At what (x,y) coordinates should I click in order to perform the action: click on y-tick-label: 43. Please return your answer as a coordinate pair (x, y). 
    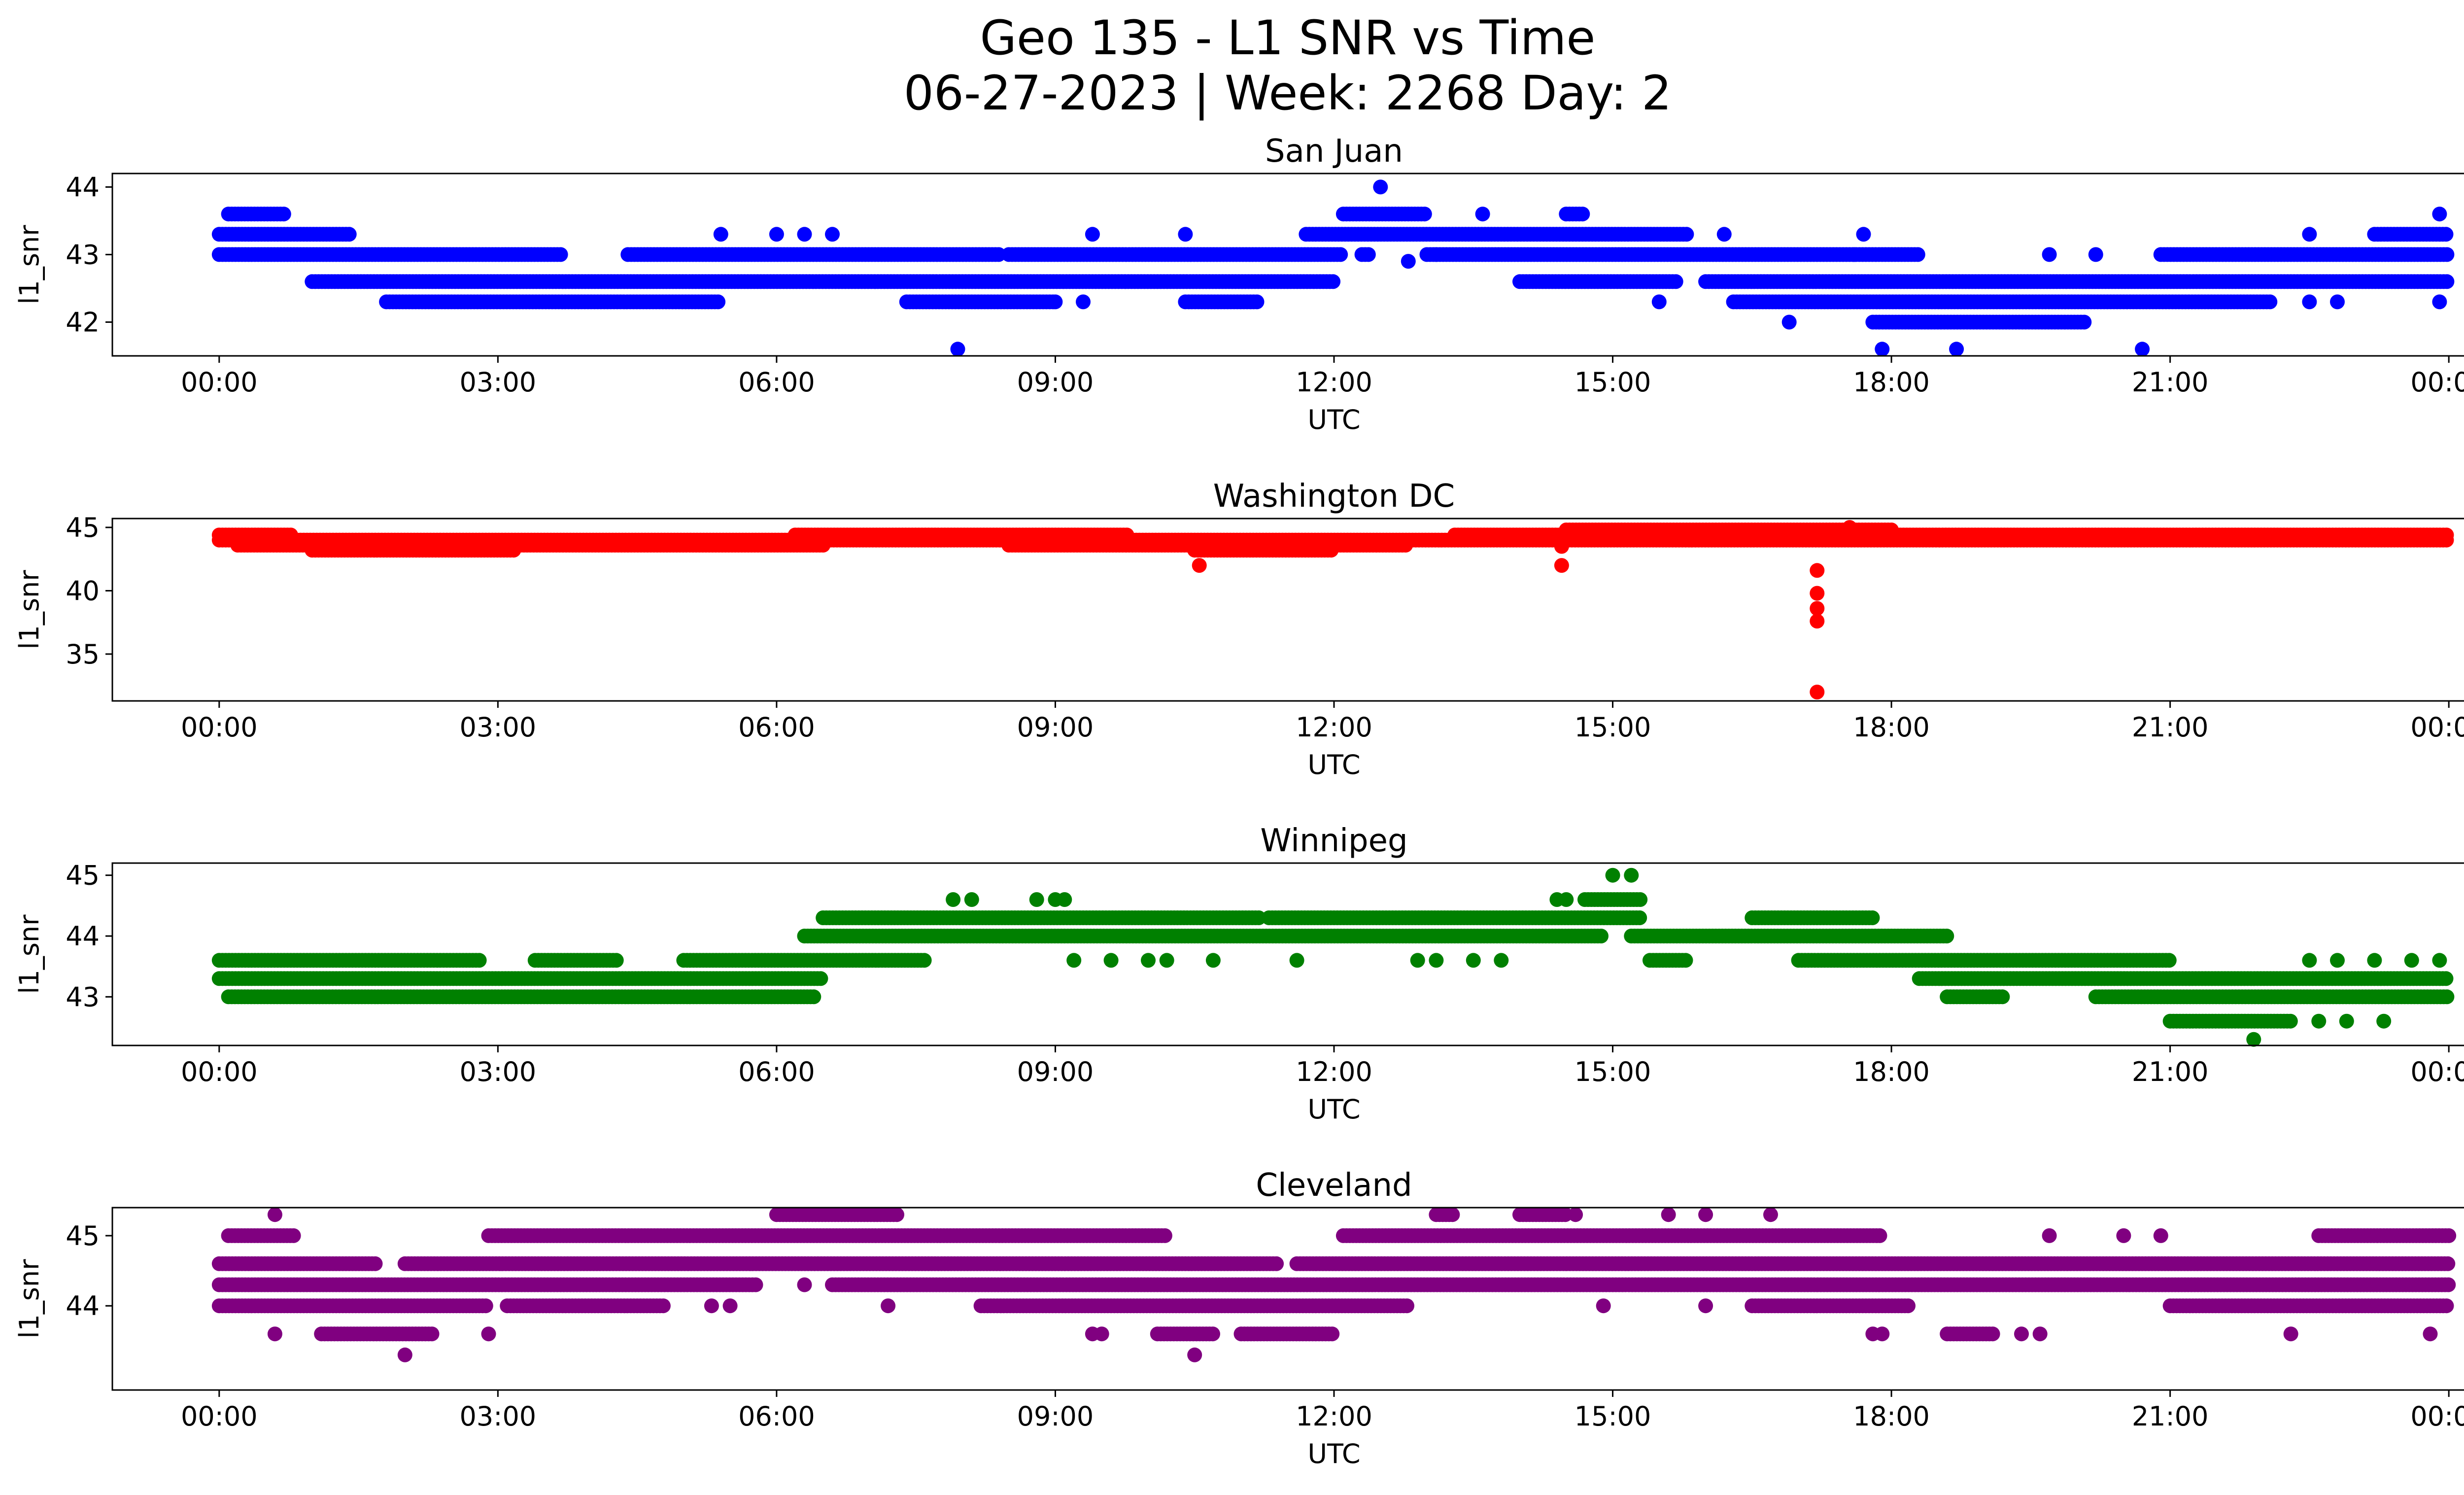
    Looking at the image, I should click on (83, 254).